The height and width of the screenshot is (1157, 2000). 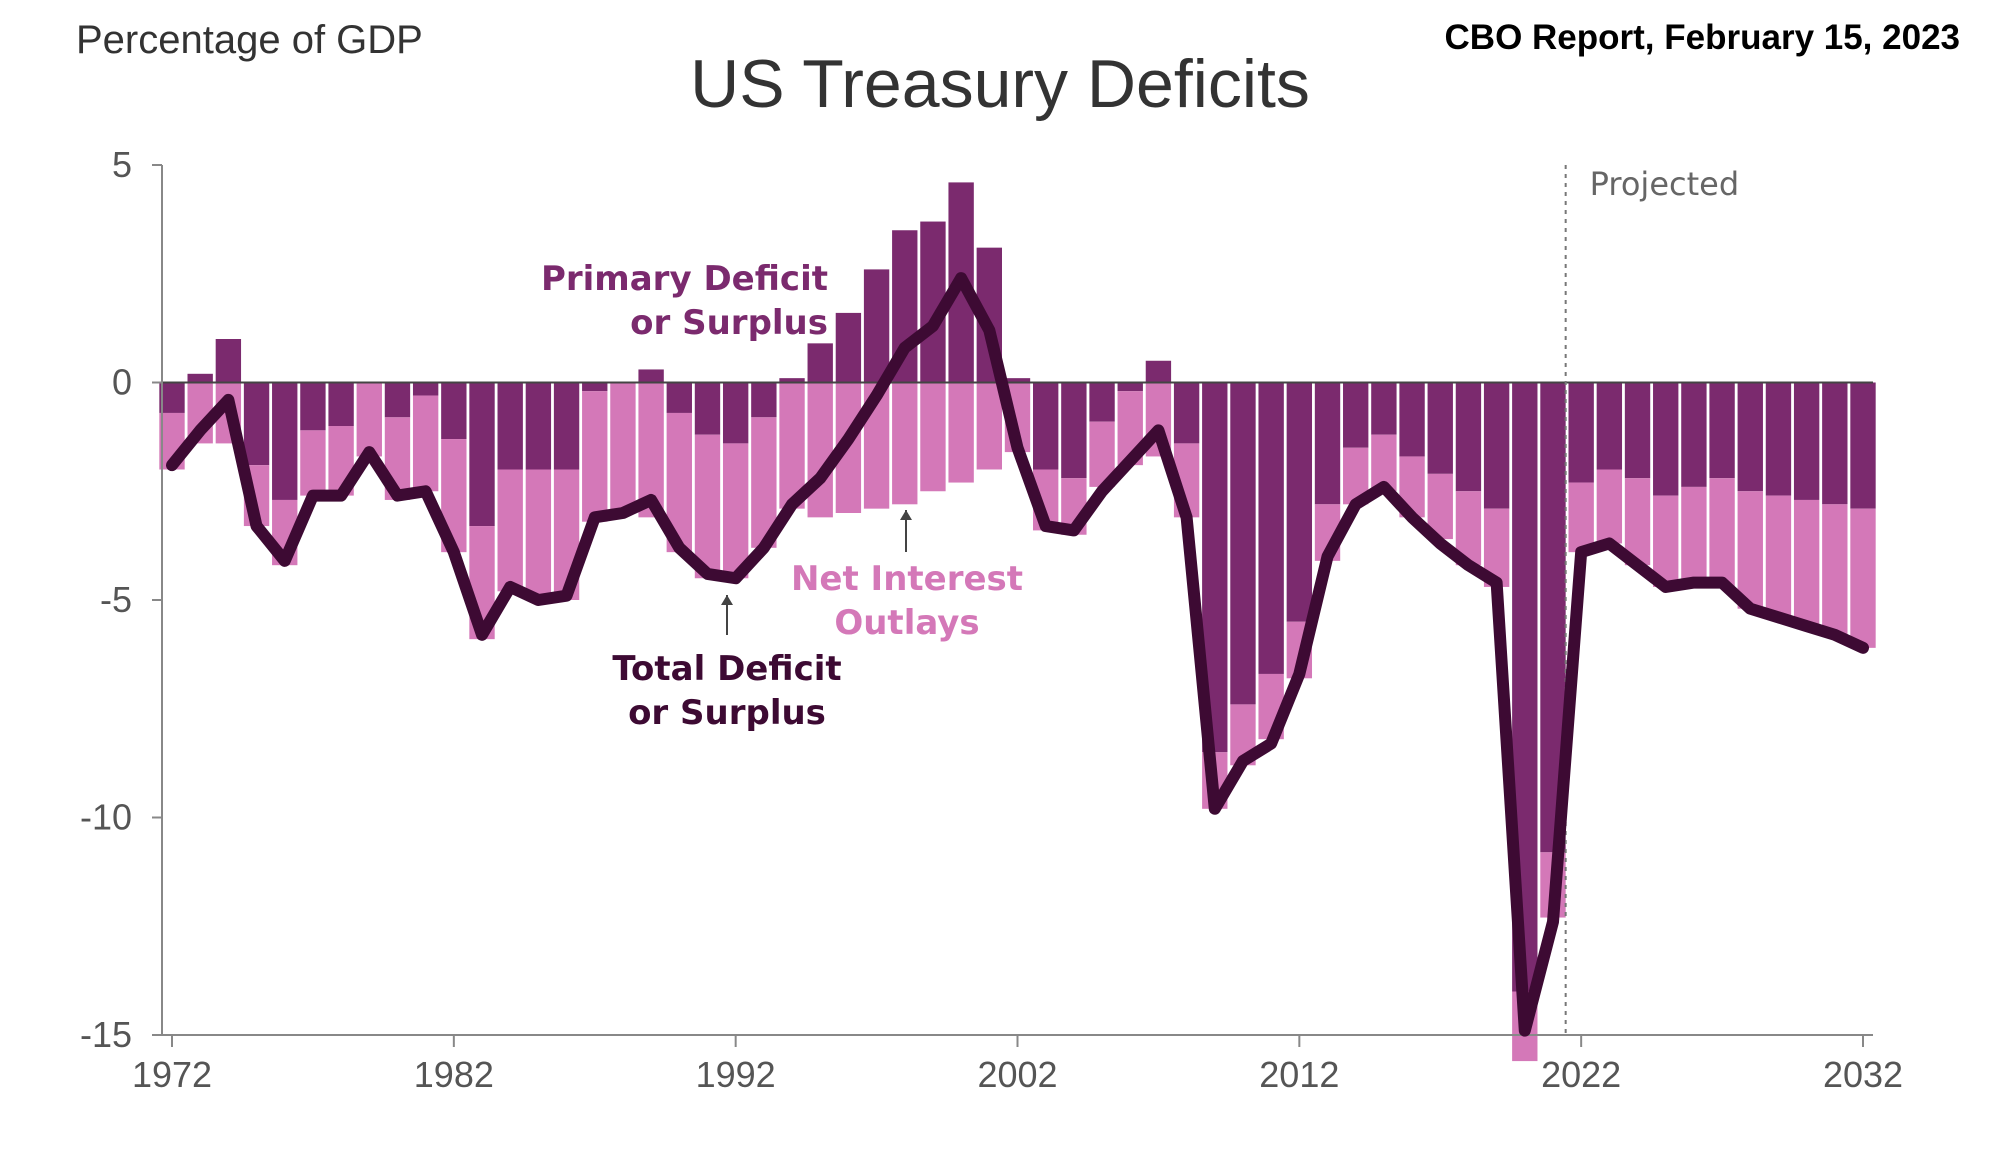 What do you see at coordinates (736, 1074) in the screenshot?
I see `x-tick-label: 1992` at bounding box center [736, 1074].